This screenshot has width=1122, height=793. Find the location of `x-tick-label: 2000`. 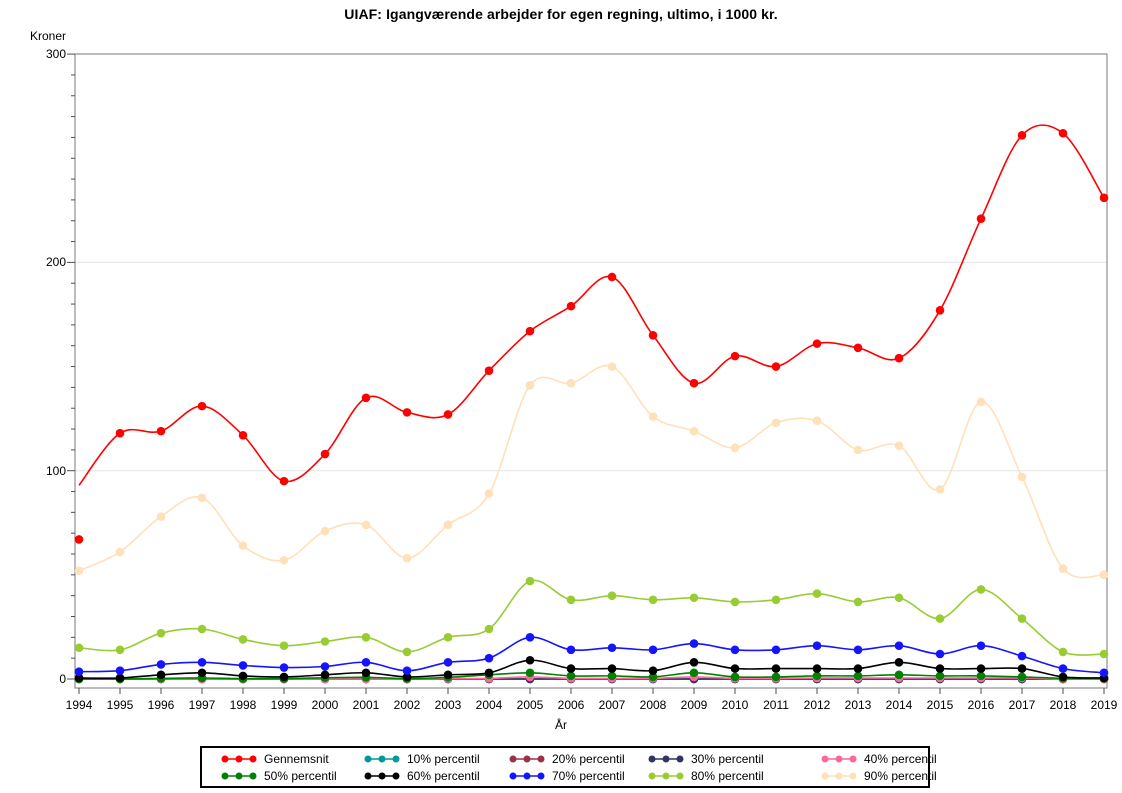

x-tick-label: 2000 is located at coordinates (325, 705).